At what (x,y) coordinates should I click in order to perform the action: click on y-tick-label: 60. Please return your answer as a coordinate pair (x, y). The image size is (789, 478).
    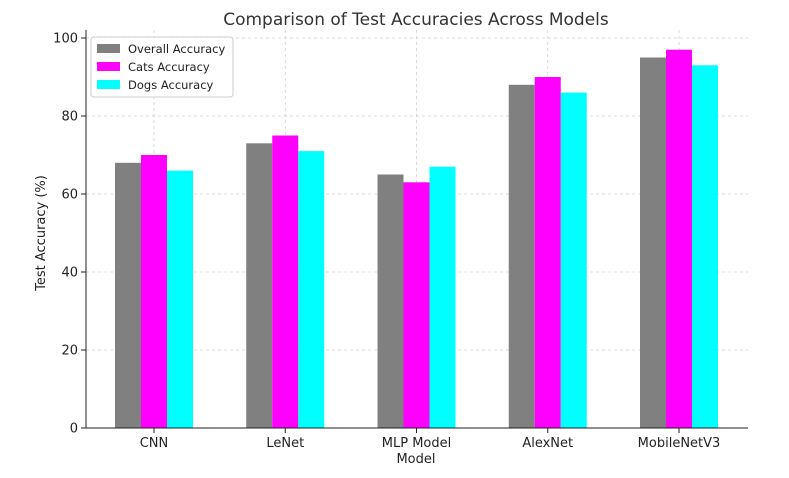
    Looking at the image, I should click on (69, 195).